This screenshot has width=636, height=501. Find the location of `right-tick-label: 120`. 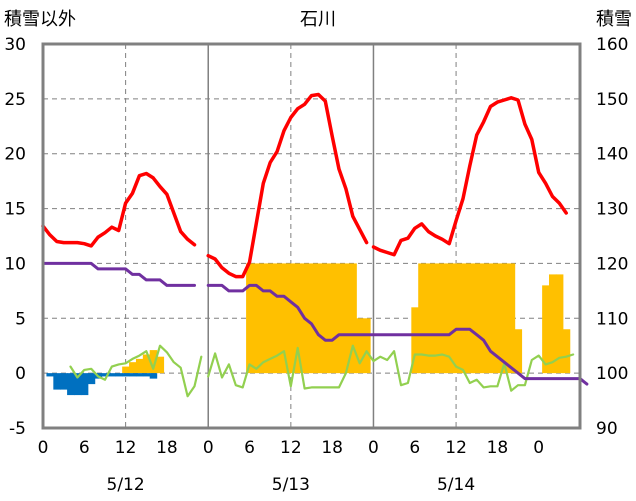

right-tick-label: 120 is located at coordinates (612, 264).